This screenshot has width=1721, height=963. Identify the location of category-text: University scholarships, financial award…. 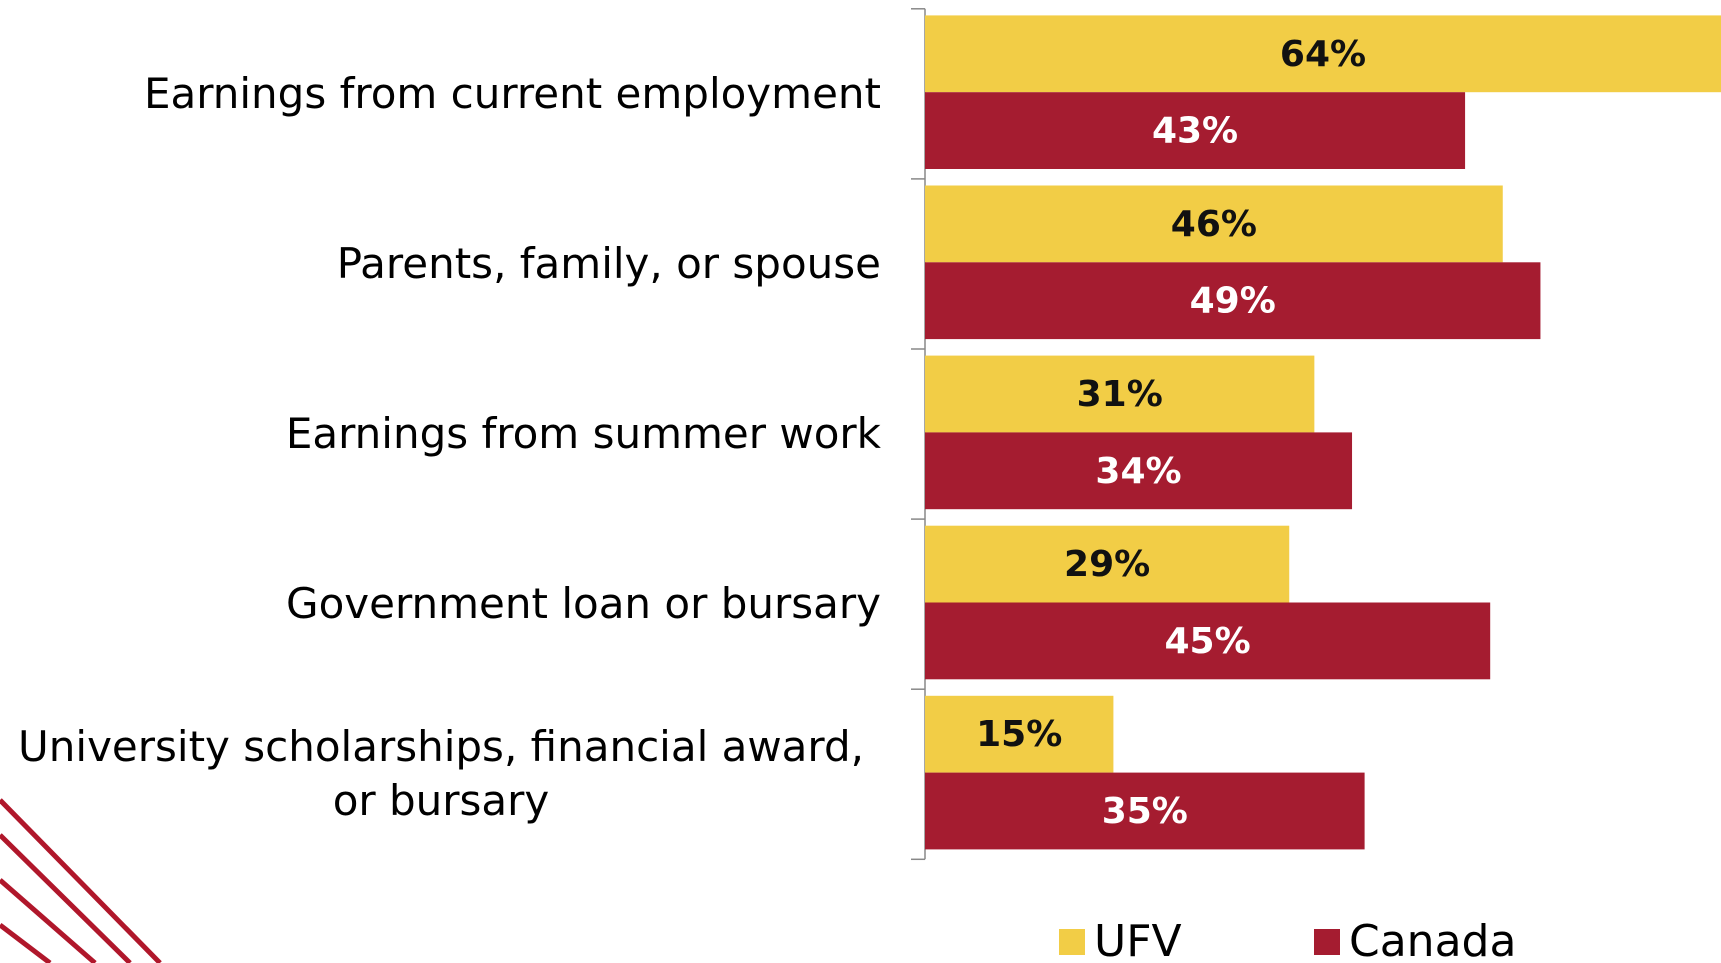
(441, 773).